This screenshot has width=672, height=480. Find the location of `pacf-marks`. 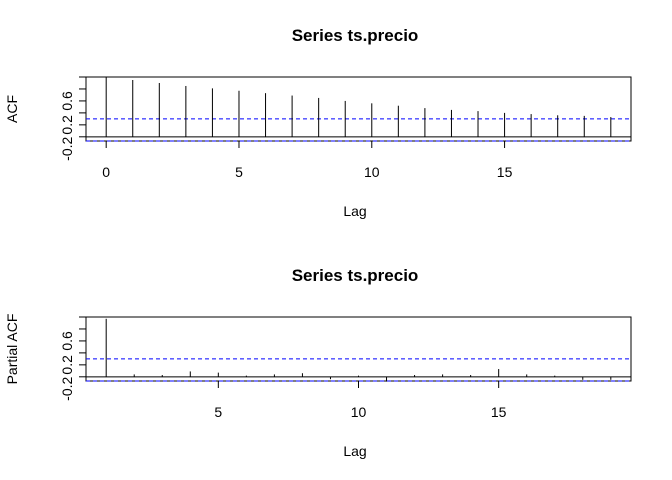

pacf-marks is located at coordinates (358, 350).